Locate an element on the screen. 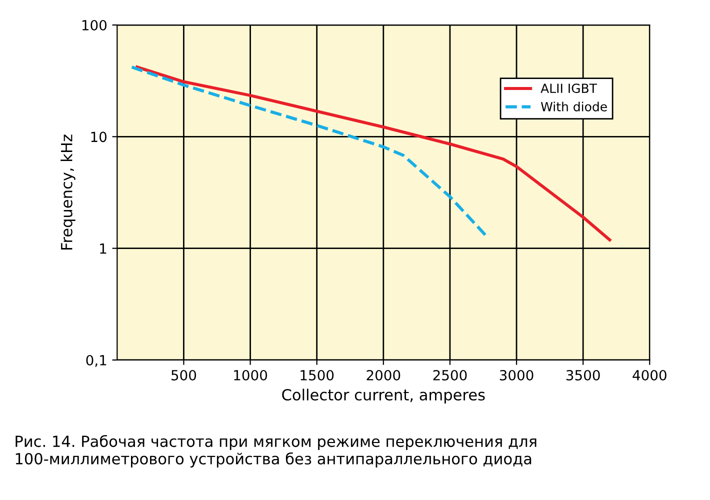 The width and height of the screenshot is (710, 500). x-tick-label: 2500 is located at coordinates (450, 375).